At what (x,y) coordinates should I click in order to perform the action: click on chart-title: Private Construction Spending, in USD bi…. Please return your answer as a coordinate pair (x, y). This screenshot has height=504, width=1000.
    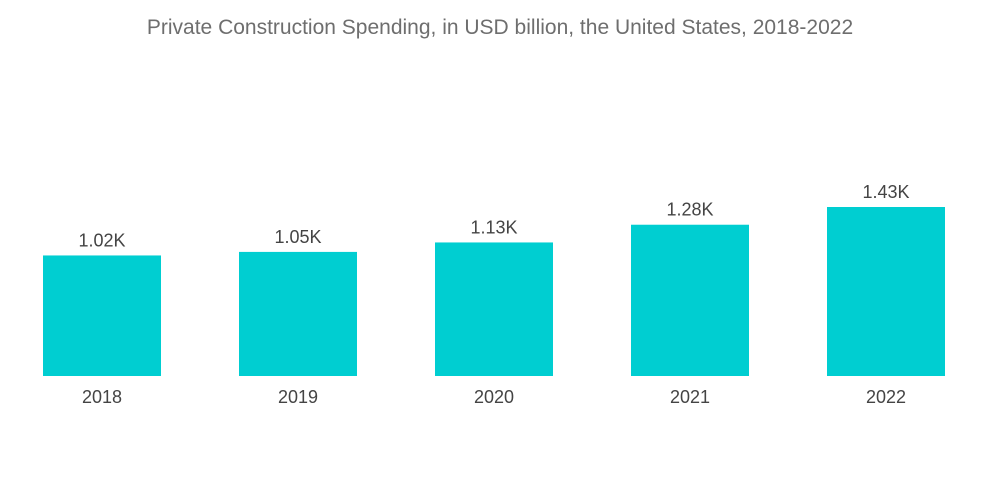
    Looking at the image, I should click on (500, 27).